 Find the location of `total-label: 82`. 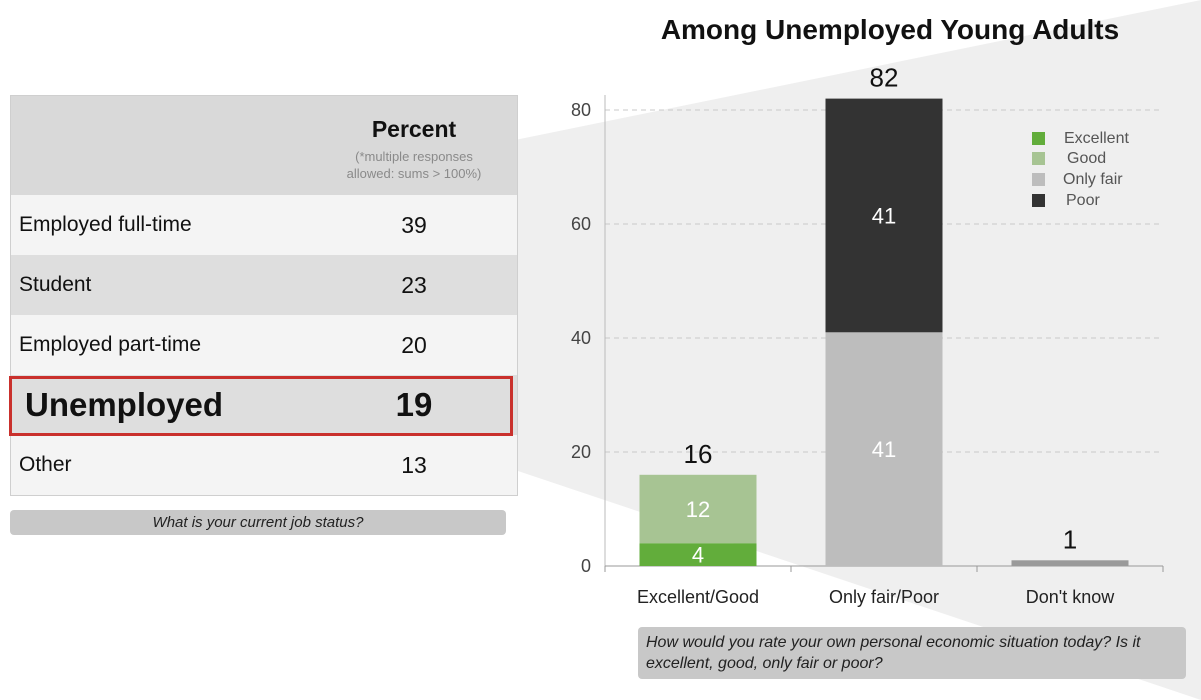

total-label: 82 is located at coordinates (884, 78).